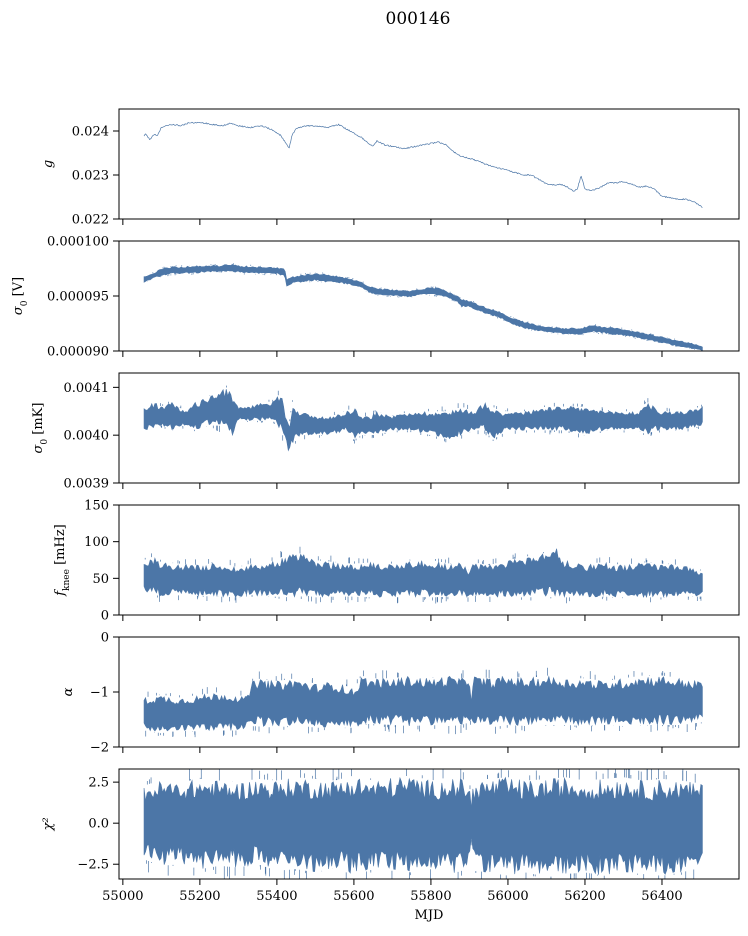  I want to click on series-line, so click(423, 164).